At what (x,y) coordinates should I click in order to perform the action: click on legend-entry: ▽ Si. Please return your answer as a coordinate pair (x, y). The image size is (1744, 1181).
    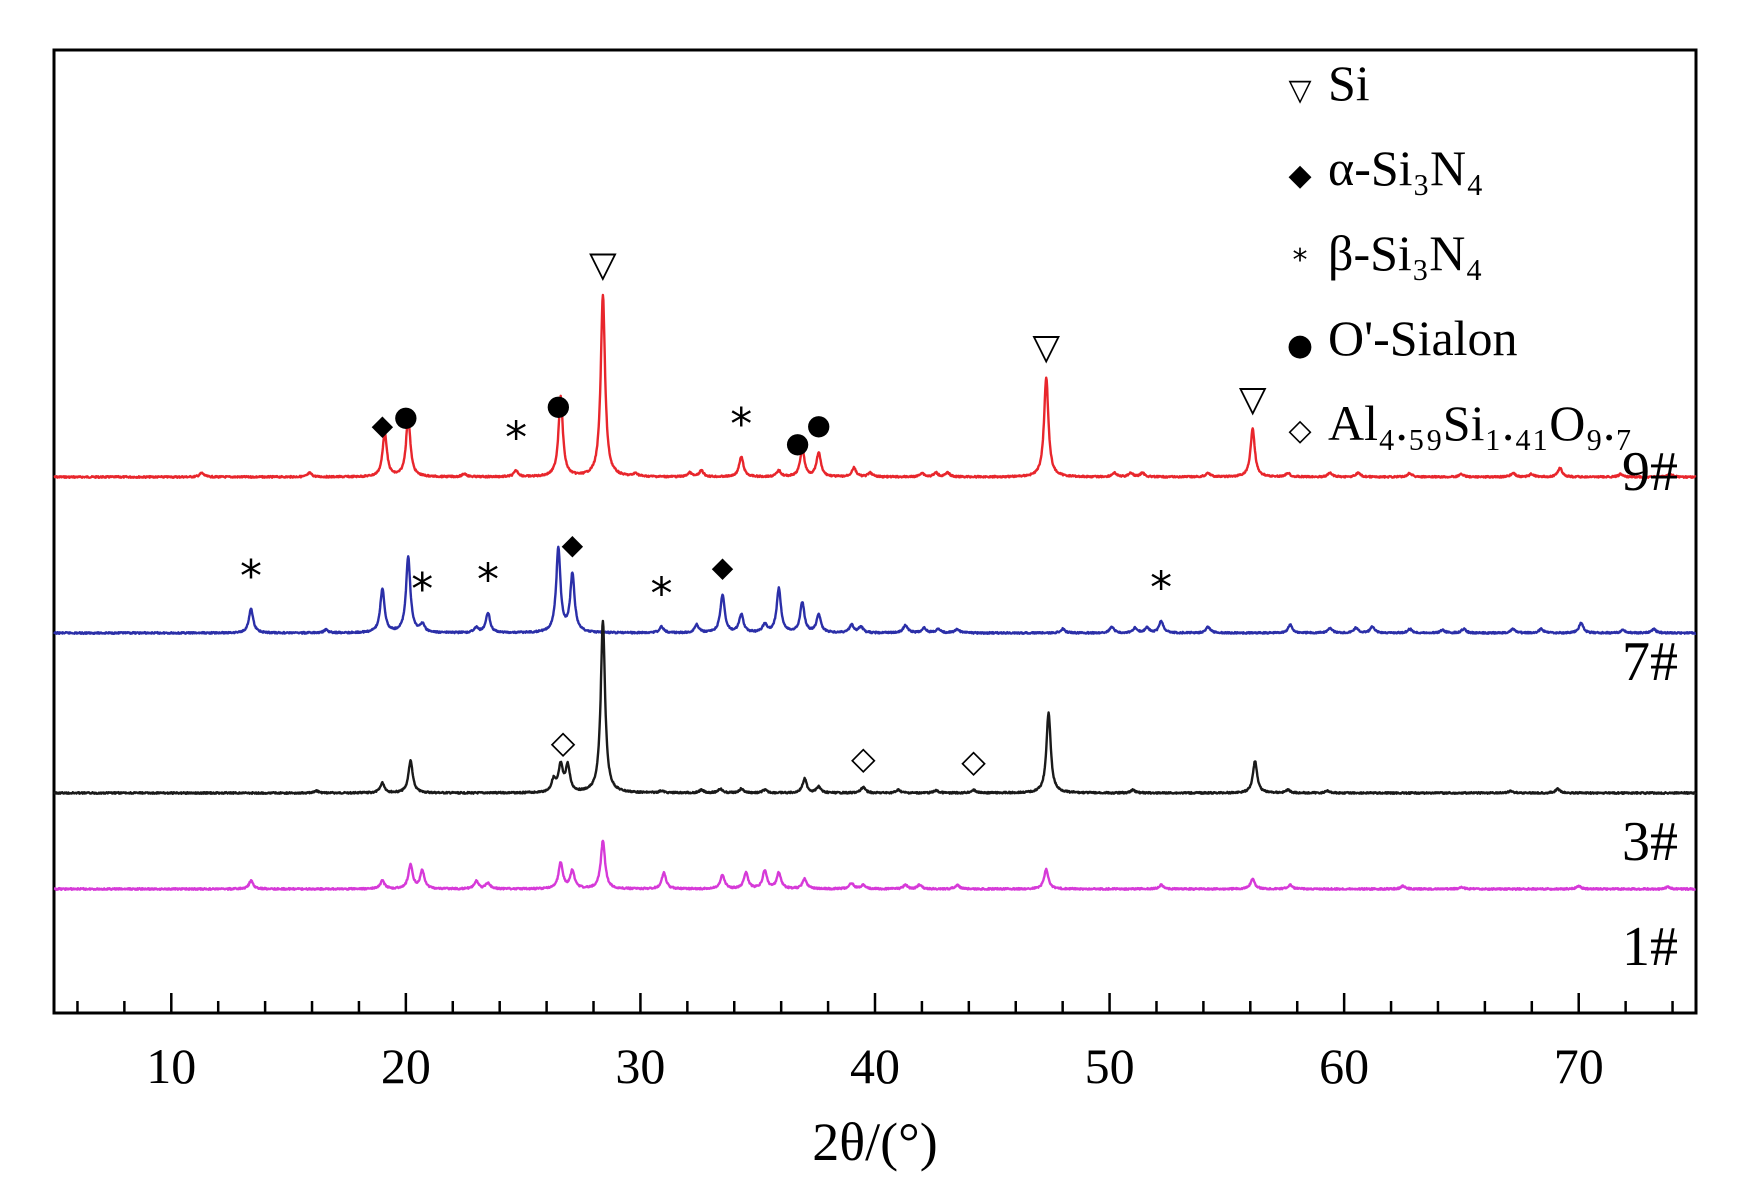
    Looking at the image, I should click on (1328, 83).